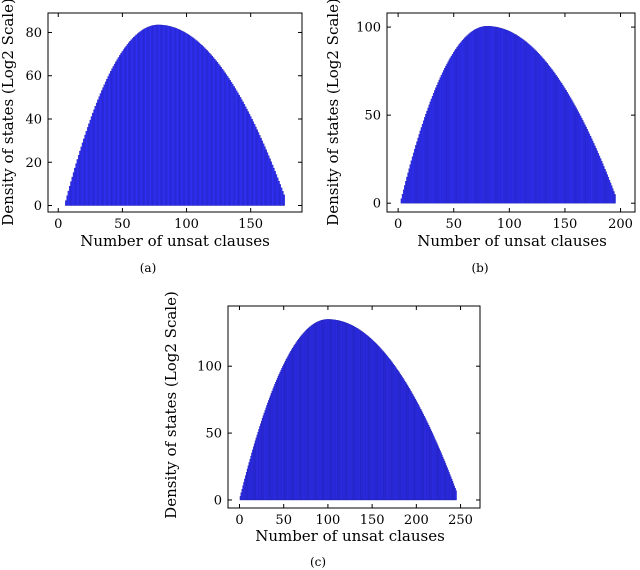 This screenshot has width=640, height=570. I want to click on y-ticks-b: 0 50 100, so click(495, 116).